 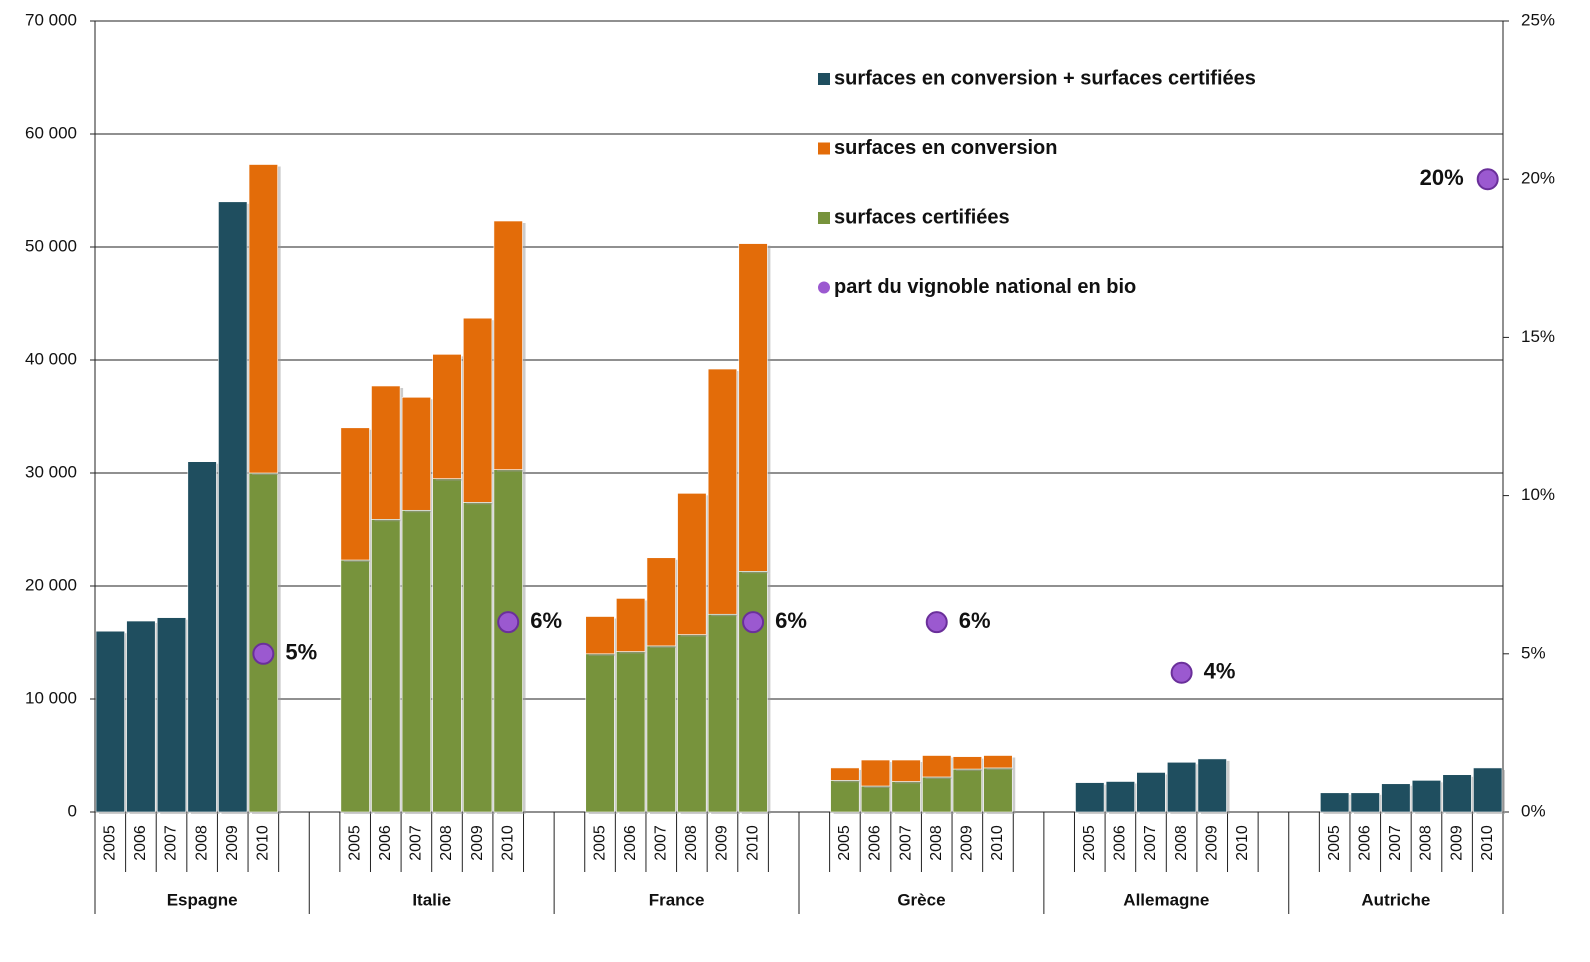 What do you see at coordinates (1538, 19) in the screenshot?
I see `y2-tick-label: 25%` at bounding box center [1538, 19].